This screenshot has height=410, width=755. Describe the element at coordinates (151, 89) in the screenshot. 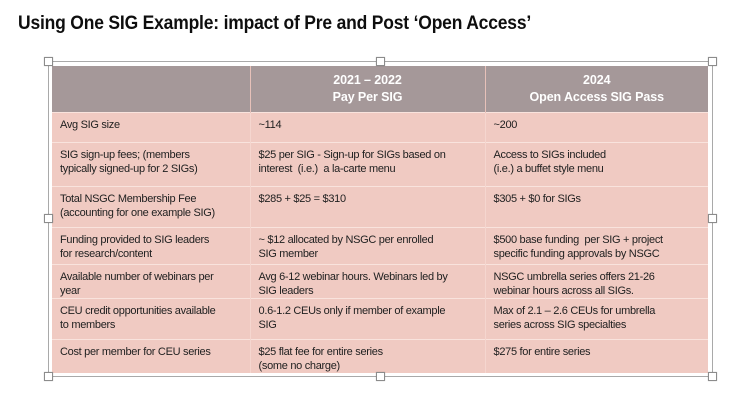

I see `header-cell-empty` at that location.